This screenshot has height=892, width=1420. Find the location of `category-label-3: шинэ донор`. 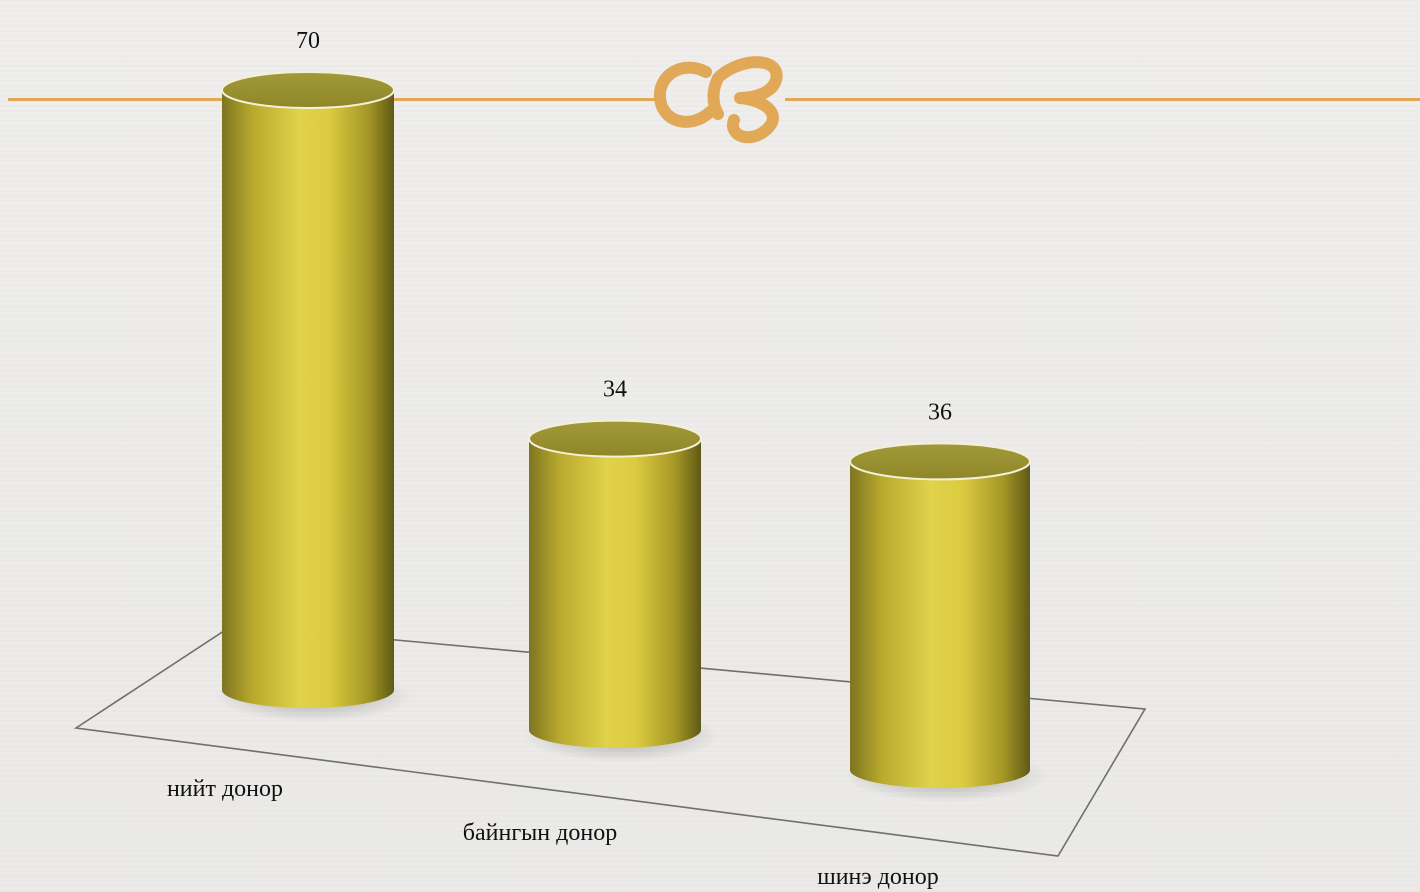

category-label-3: шинэ донор is located at coordinates (878, 877).